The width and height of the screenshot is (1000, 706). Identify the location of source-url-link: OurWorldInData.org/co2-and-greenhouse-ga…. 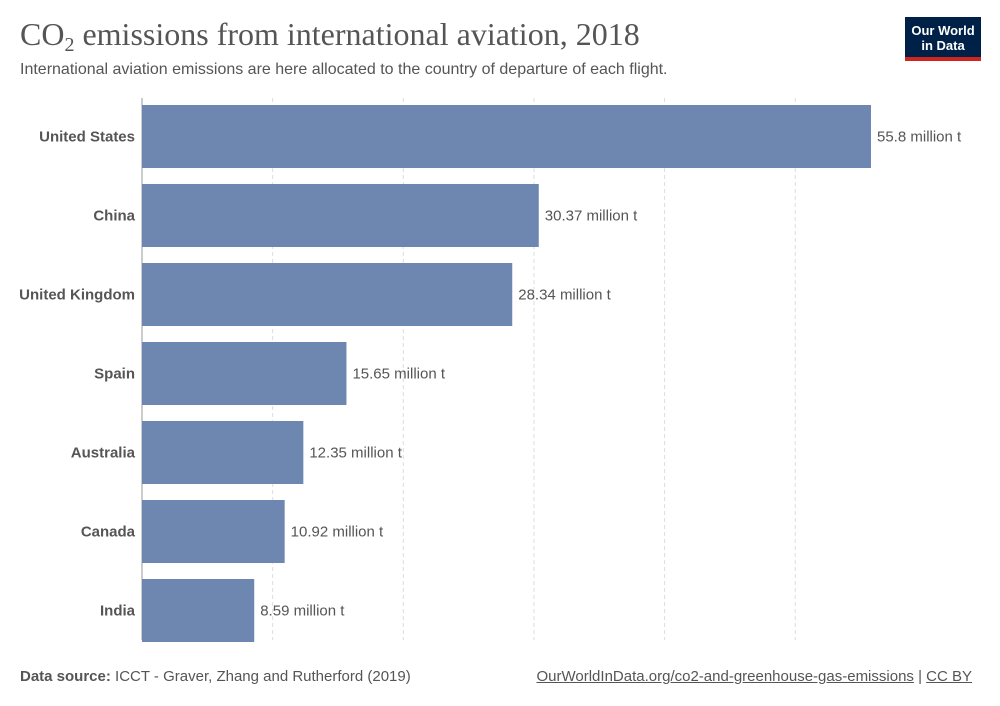
(725, 676).